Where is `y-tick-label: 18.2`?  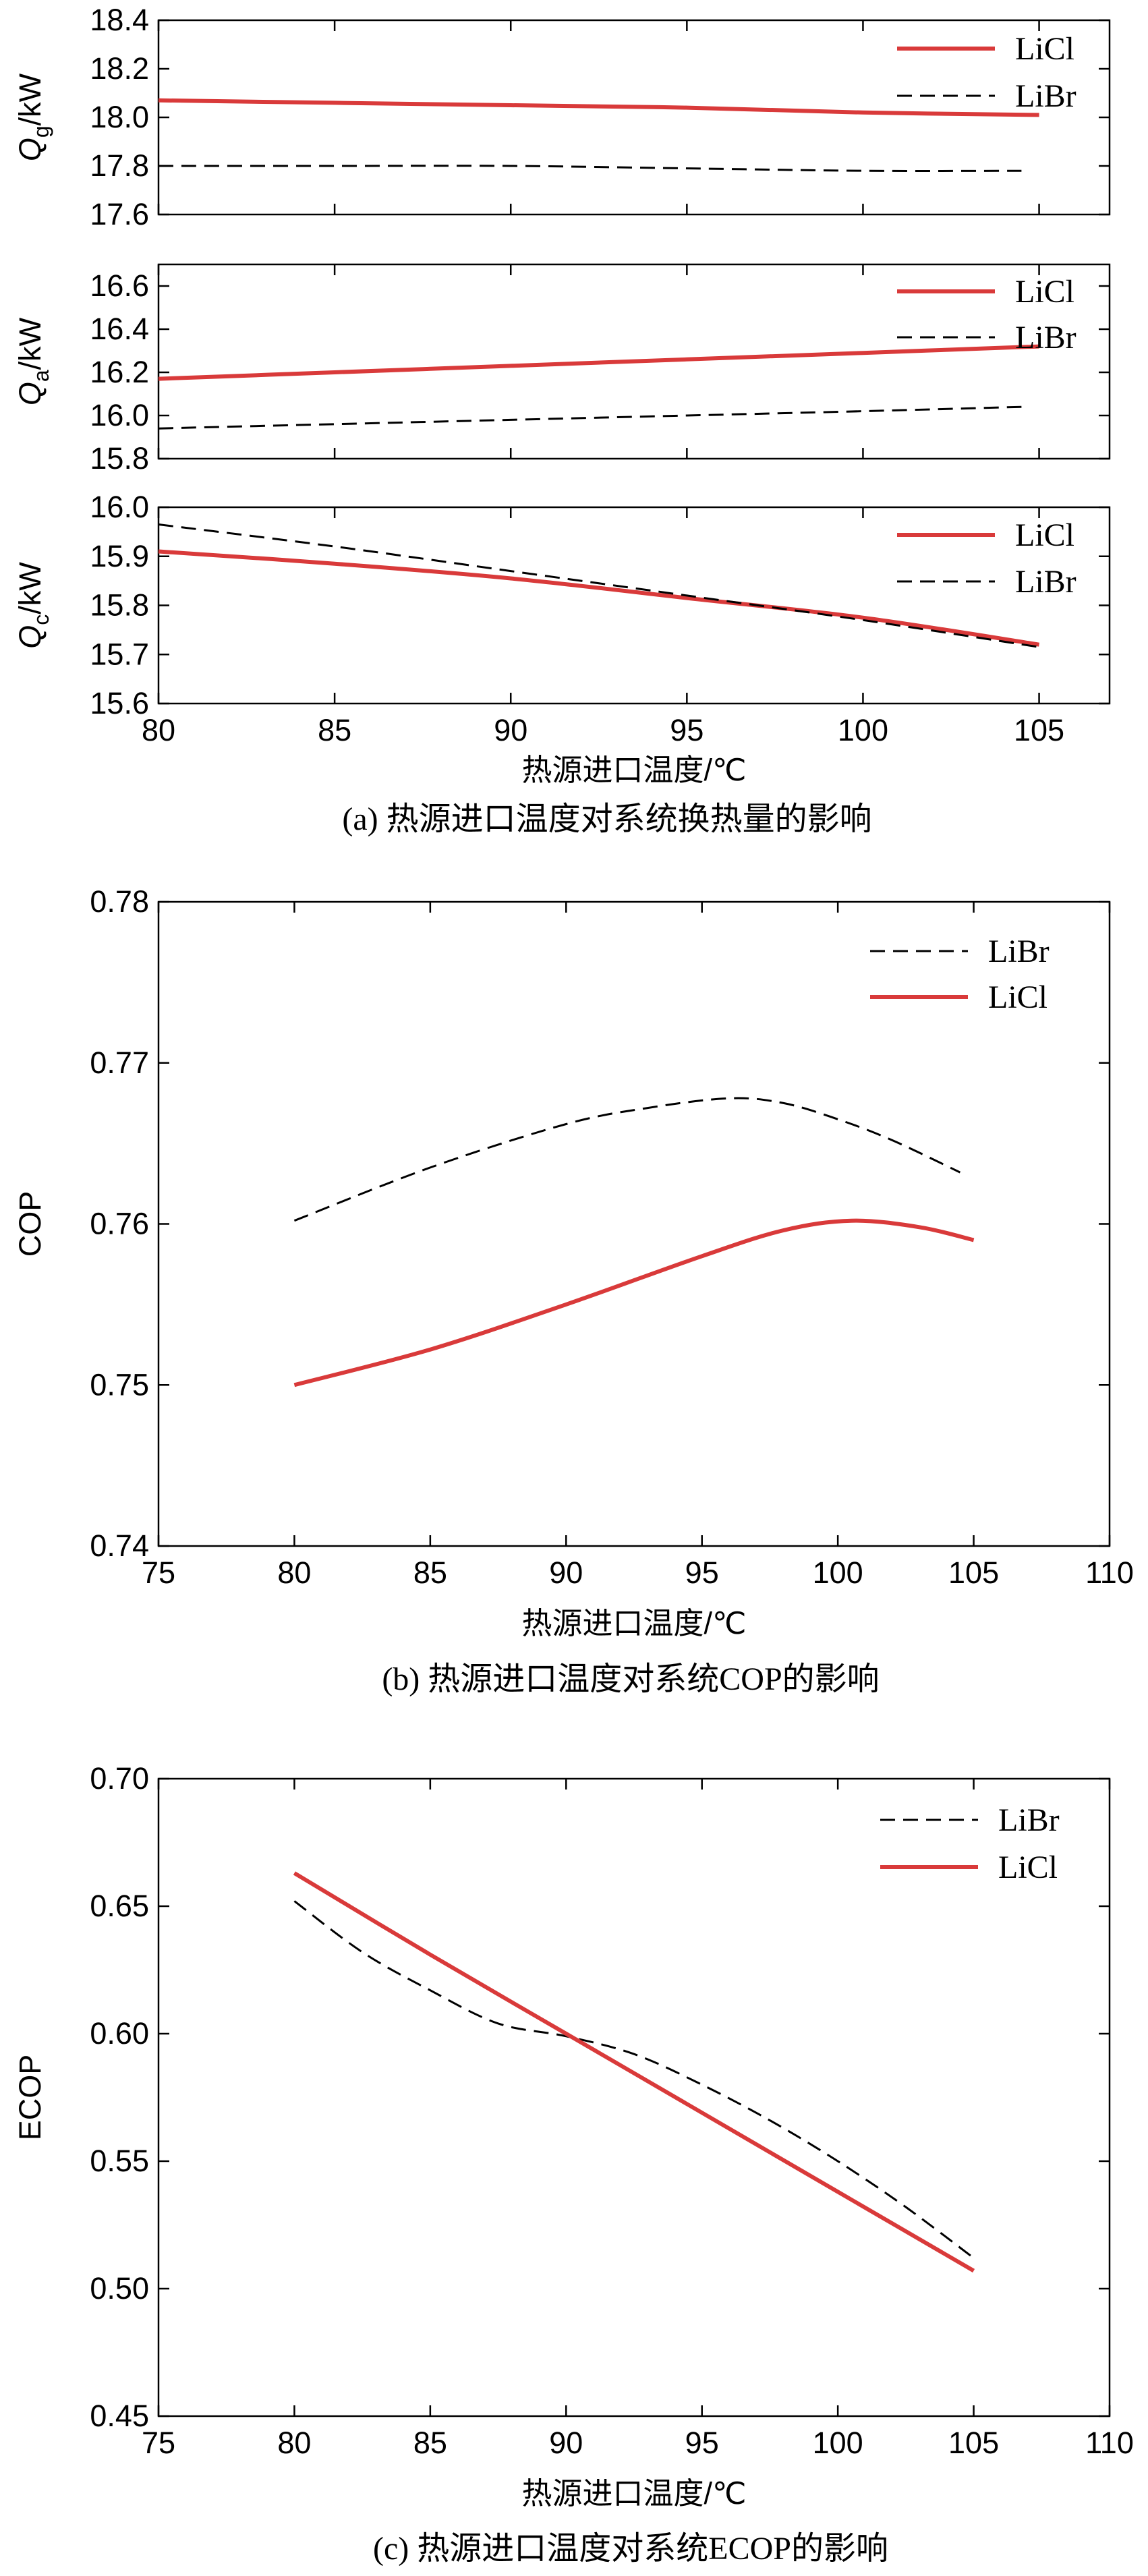 y-tick-label: 18.2 is located at coordinates (119, 68).